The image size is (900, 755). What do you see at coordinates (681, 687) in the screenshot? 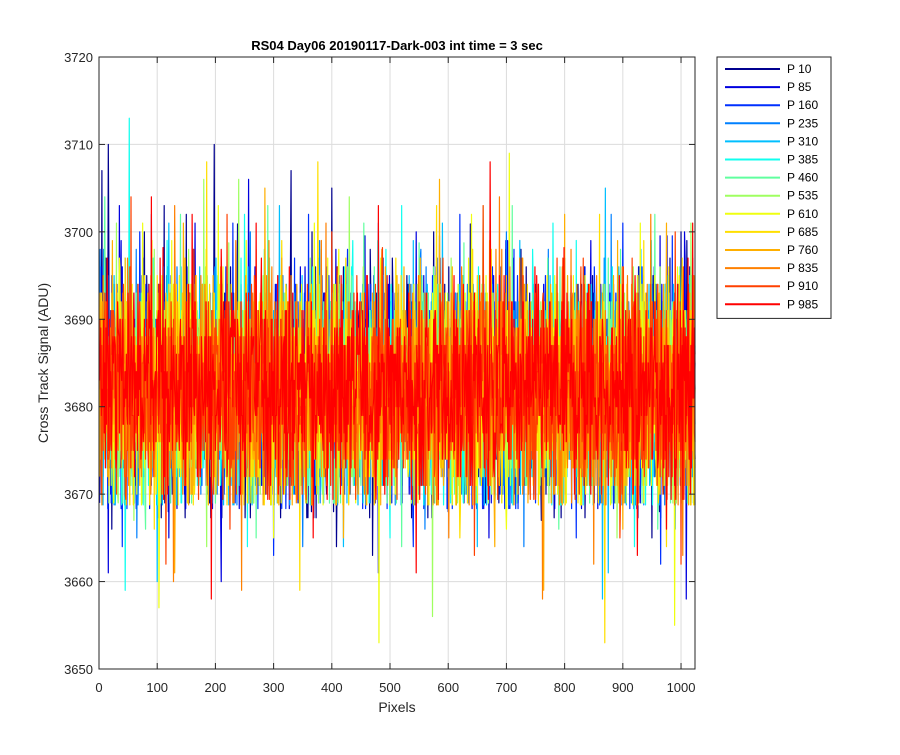
I see `x-tick-label: 1000` at bounding box center [681, 687].